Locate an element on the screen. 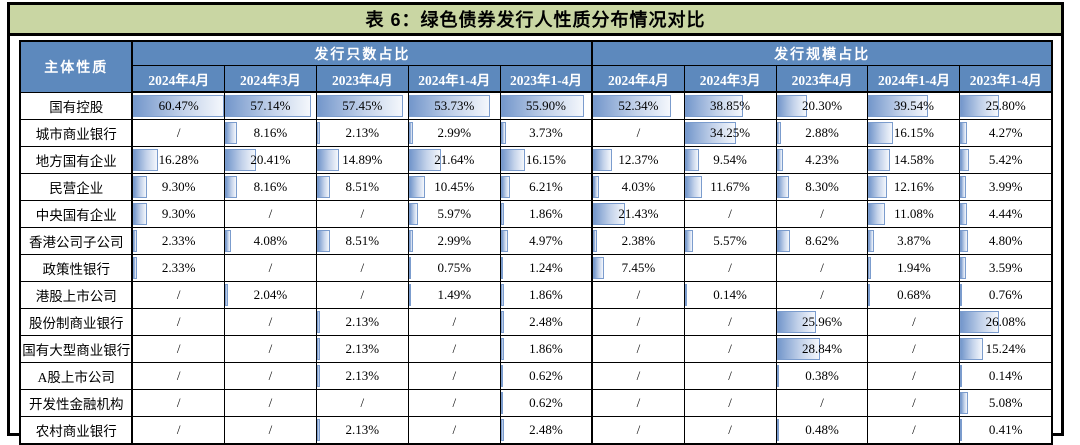  column-header: 2023年1-4月 is located at coordinates (546, 79).